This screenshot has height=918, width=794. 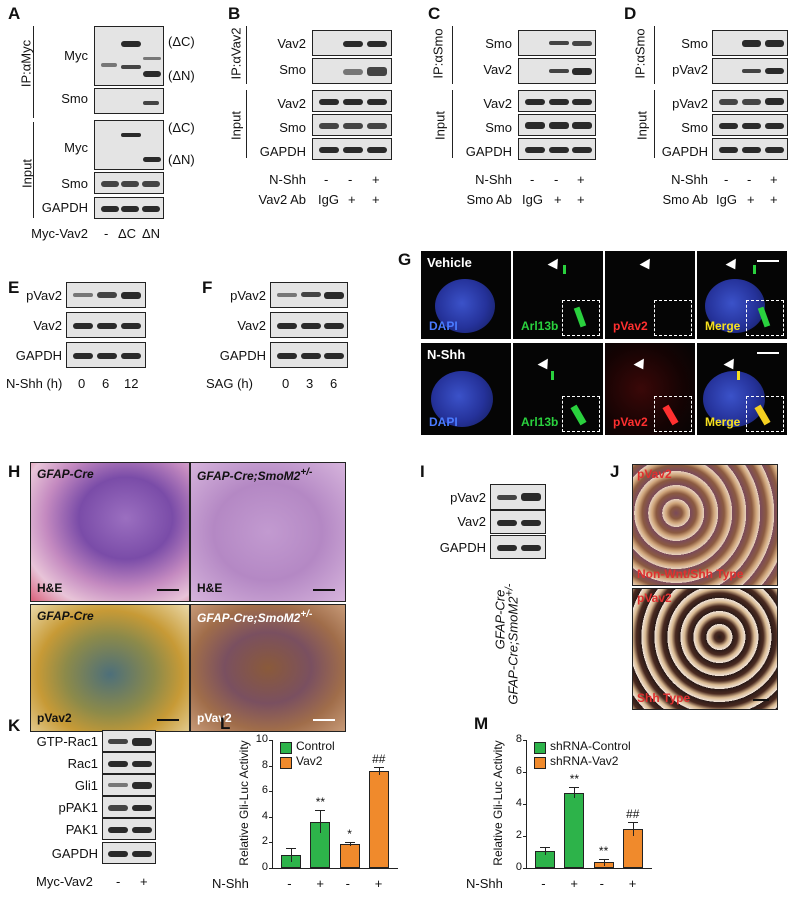 I want to click on row-label-a-3: Smo, so click(x=74, y=183).